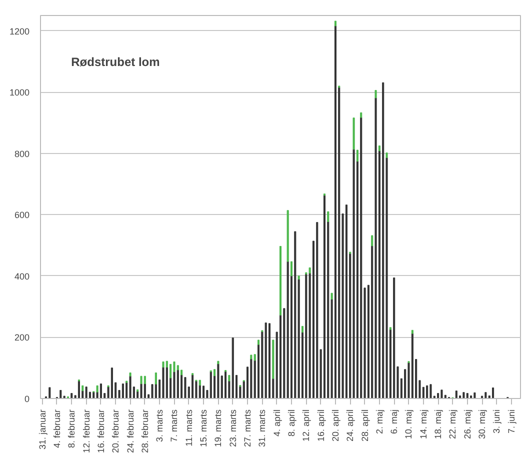 This screenshot has width=530, height=456. I want to click on x-tick-label: 20. februar, so click(115, 431).